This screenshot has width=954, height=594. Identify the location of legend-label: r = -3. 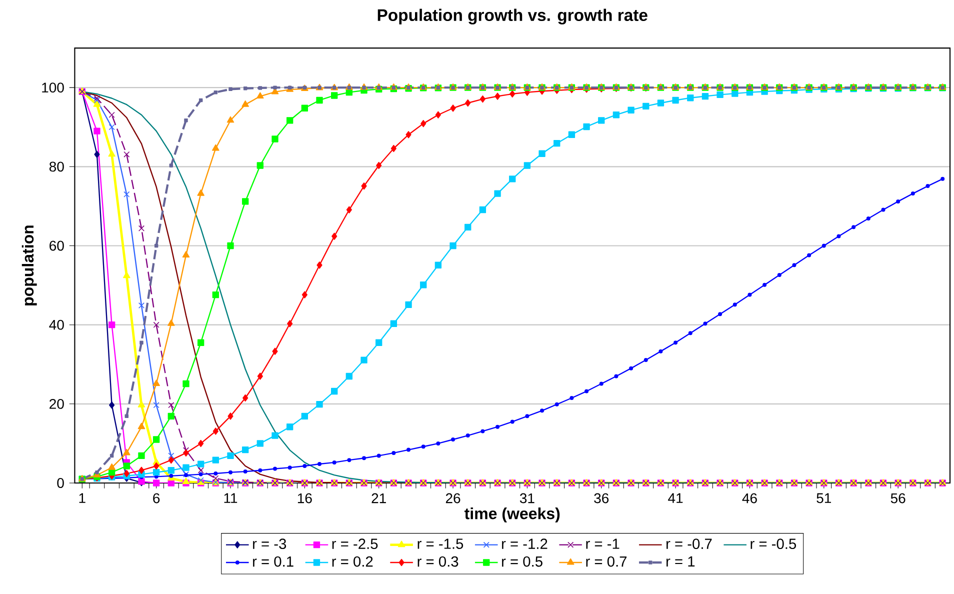
(269, 544).